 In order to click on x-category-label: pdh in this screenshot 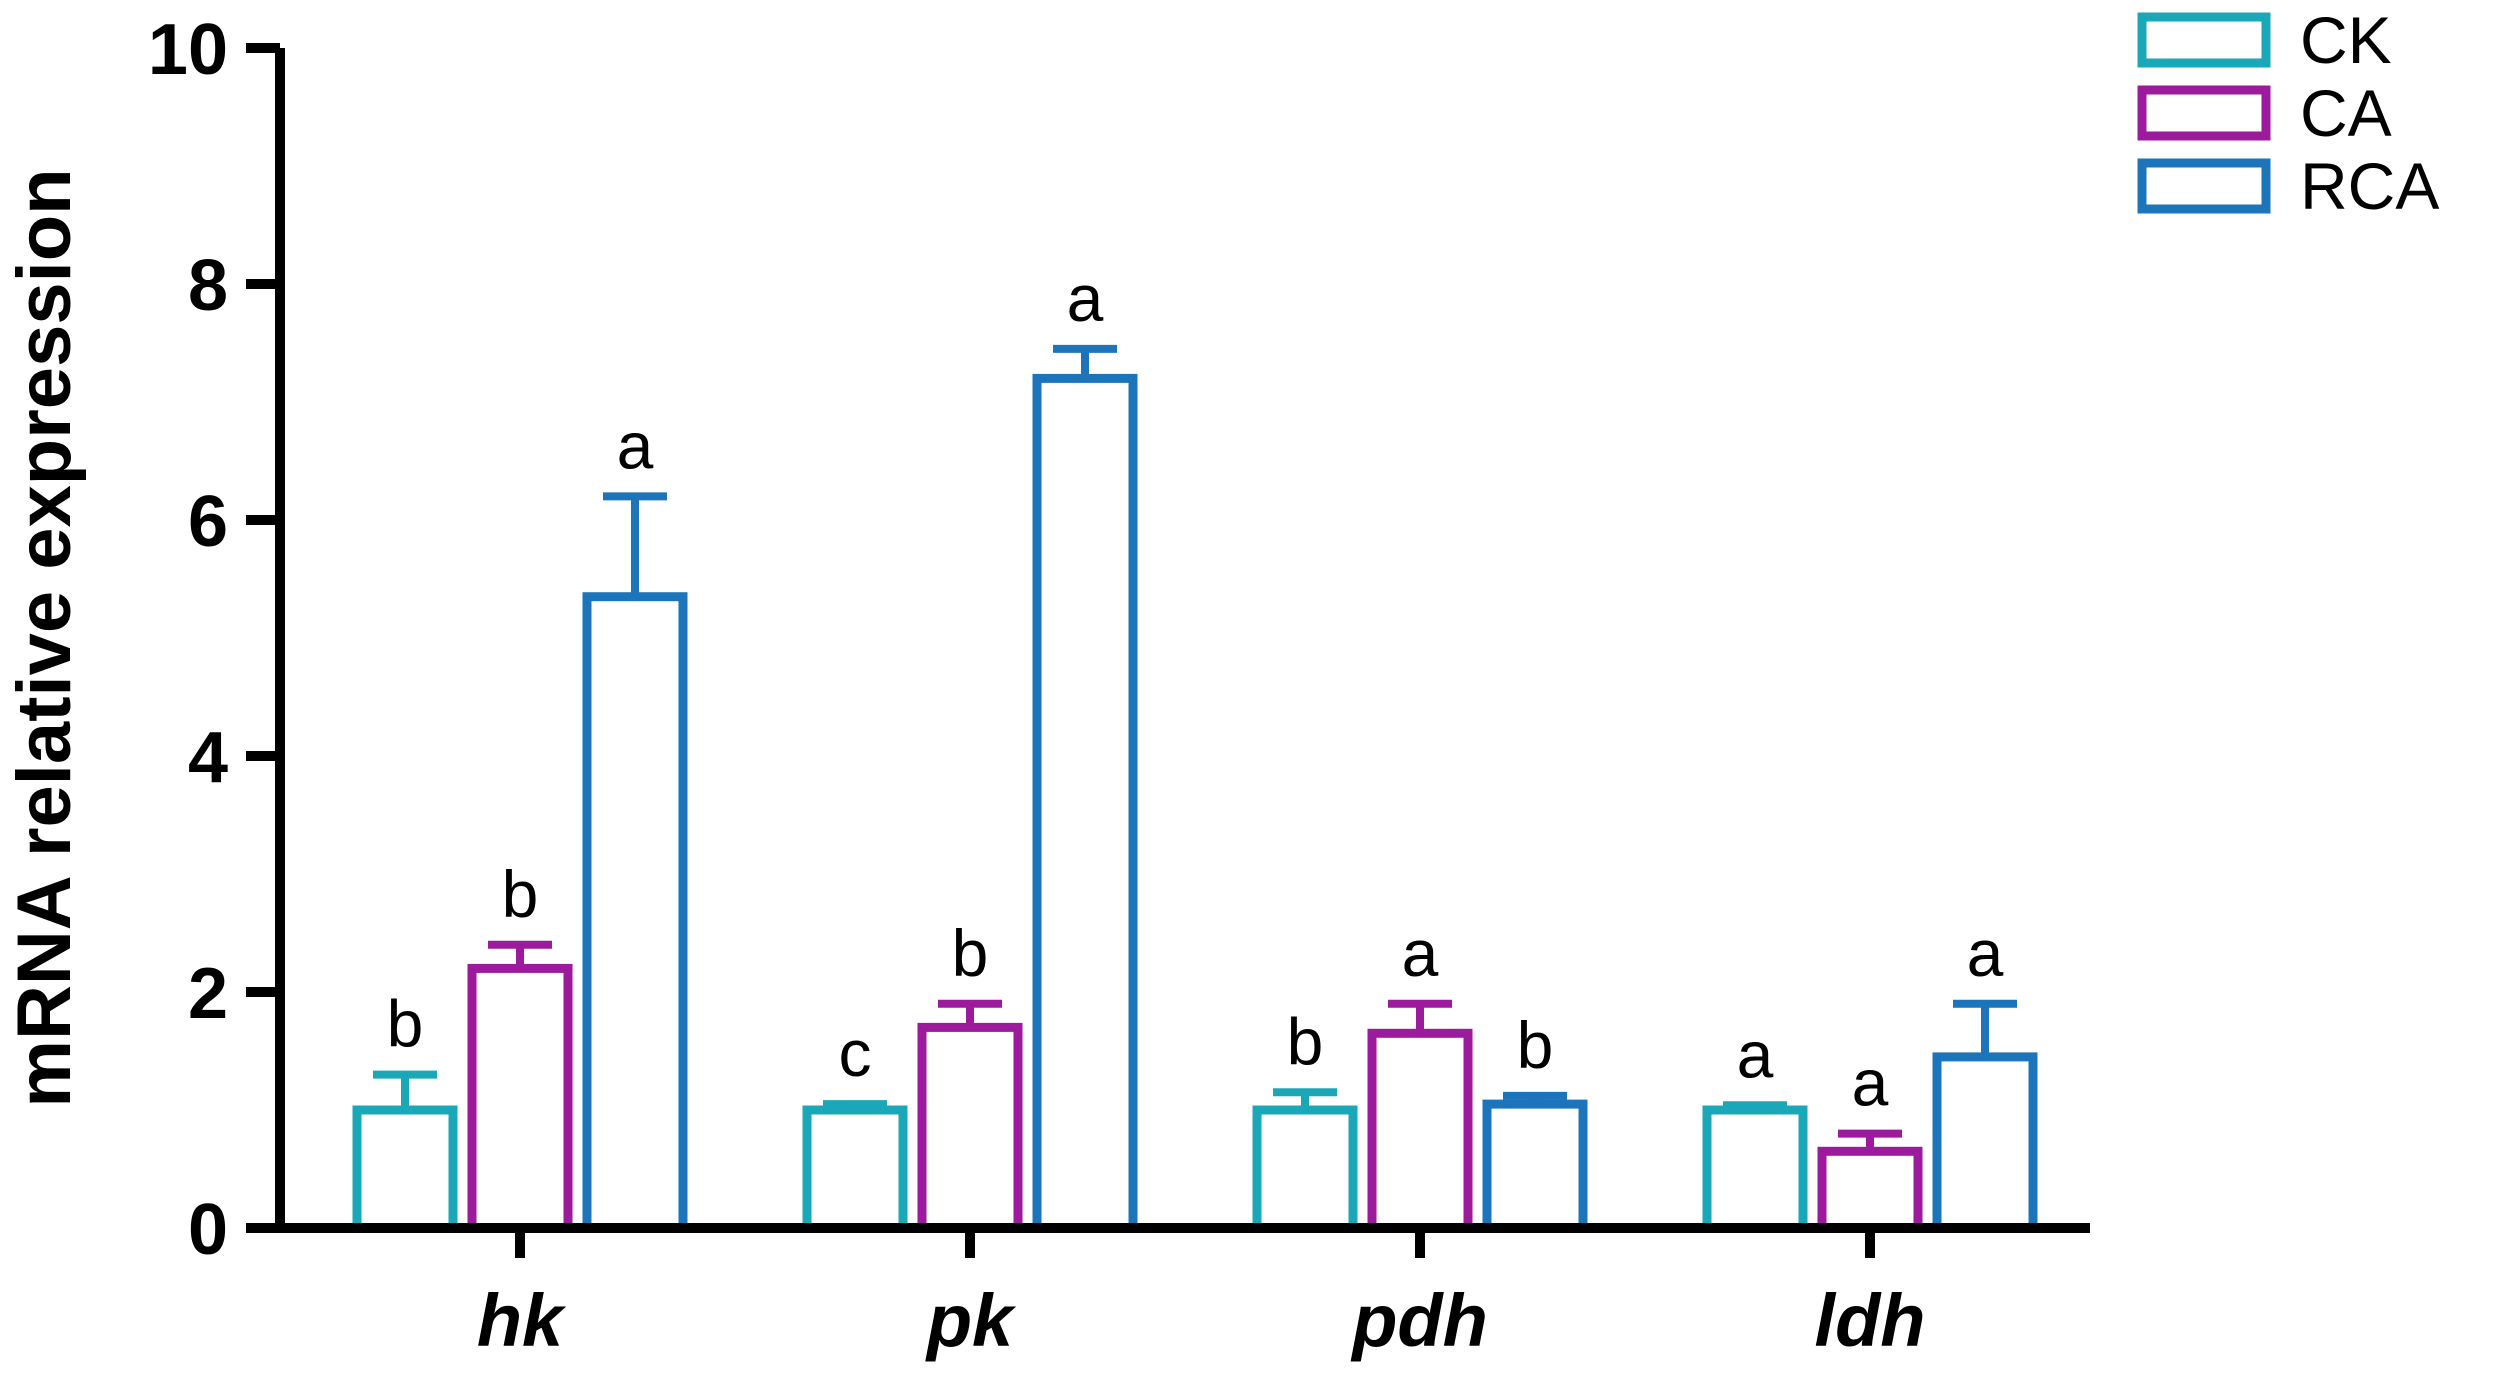, I will do `click(1419, 1320)`.